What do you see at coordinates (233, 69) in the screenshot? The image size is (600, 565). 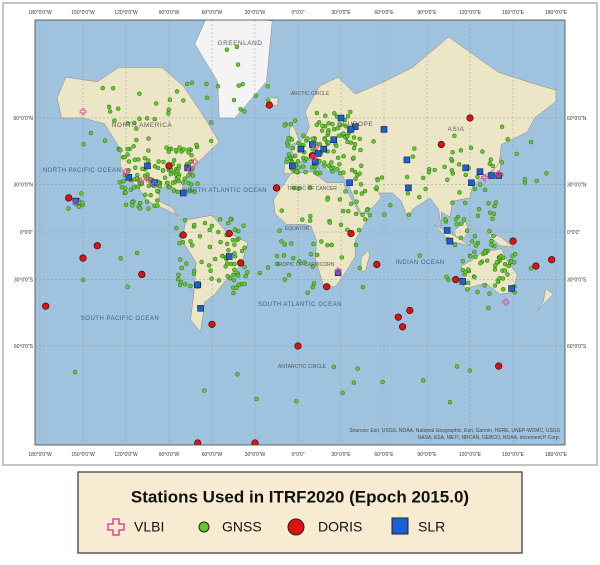 I see `landmass` at bounding box center [233, 69].